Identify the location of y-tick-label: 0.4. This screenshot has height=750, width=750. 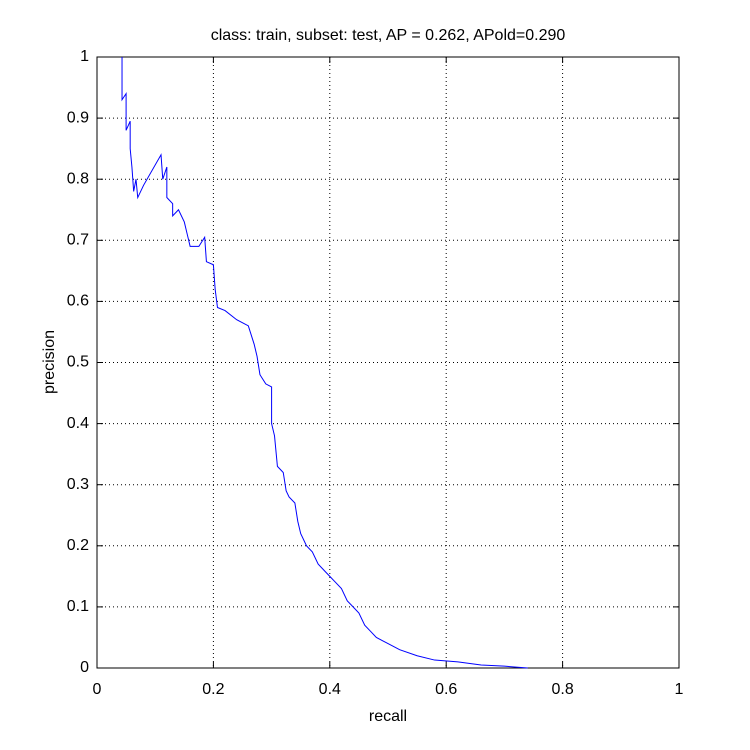
(78, 423).